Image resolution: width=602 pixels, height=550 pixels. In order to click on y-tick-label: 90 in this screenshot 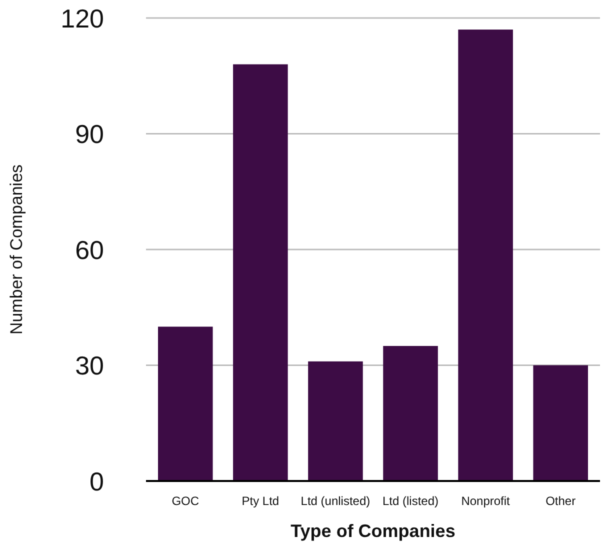, I will do `click(89, 134)`.